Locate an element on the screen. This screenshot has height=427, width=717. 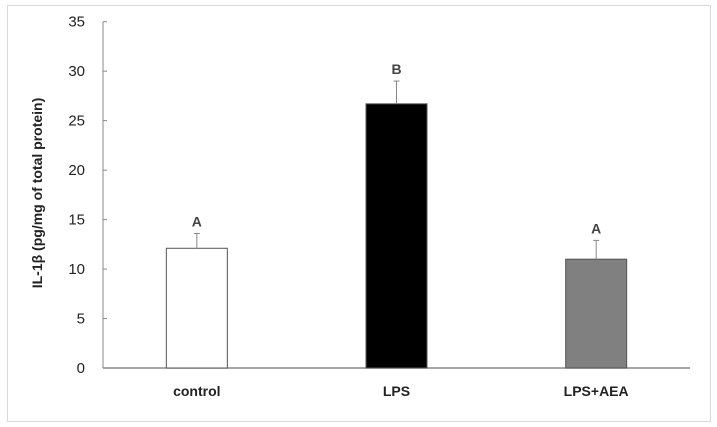
x-tick-label: LPS is located at coordinates (396, 391).